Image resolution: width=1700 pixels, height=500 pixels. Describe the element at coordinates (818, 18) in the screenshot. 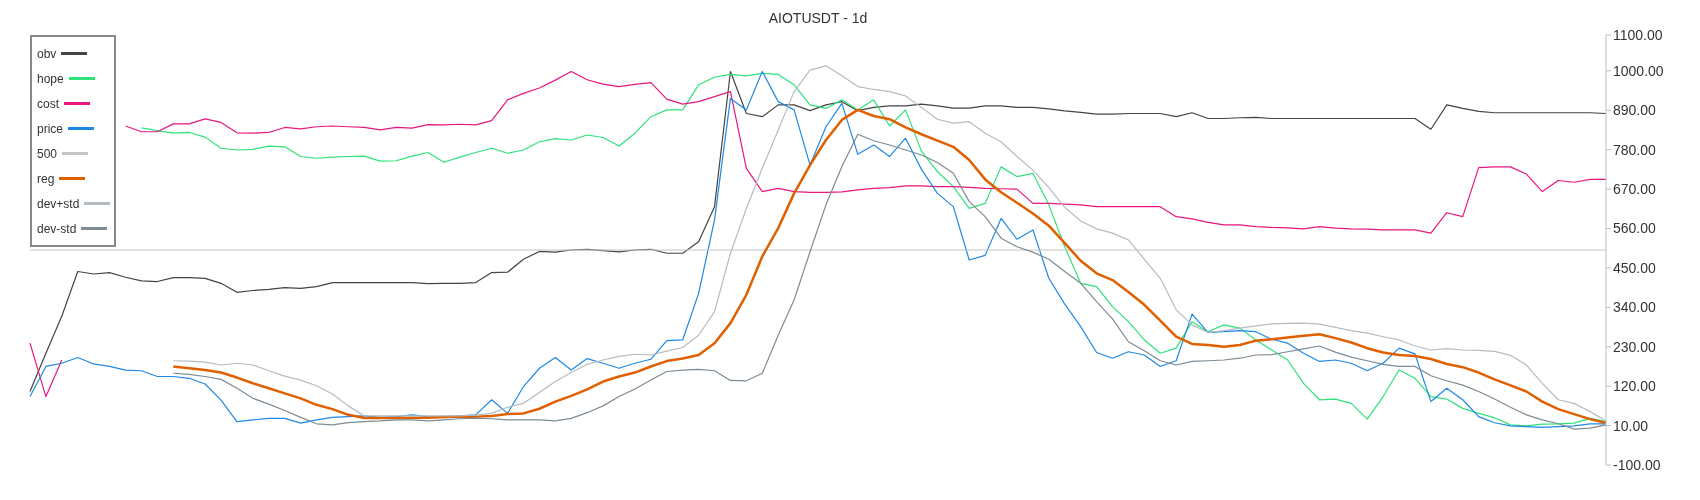

I see `chart-title: AIOTUSDT - 1d` at that location.